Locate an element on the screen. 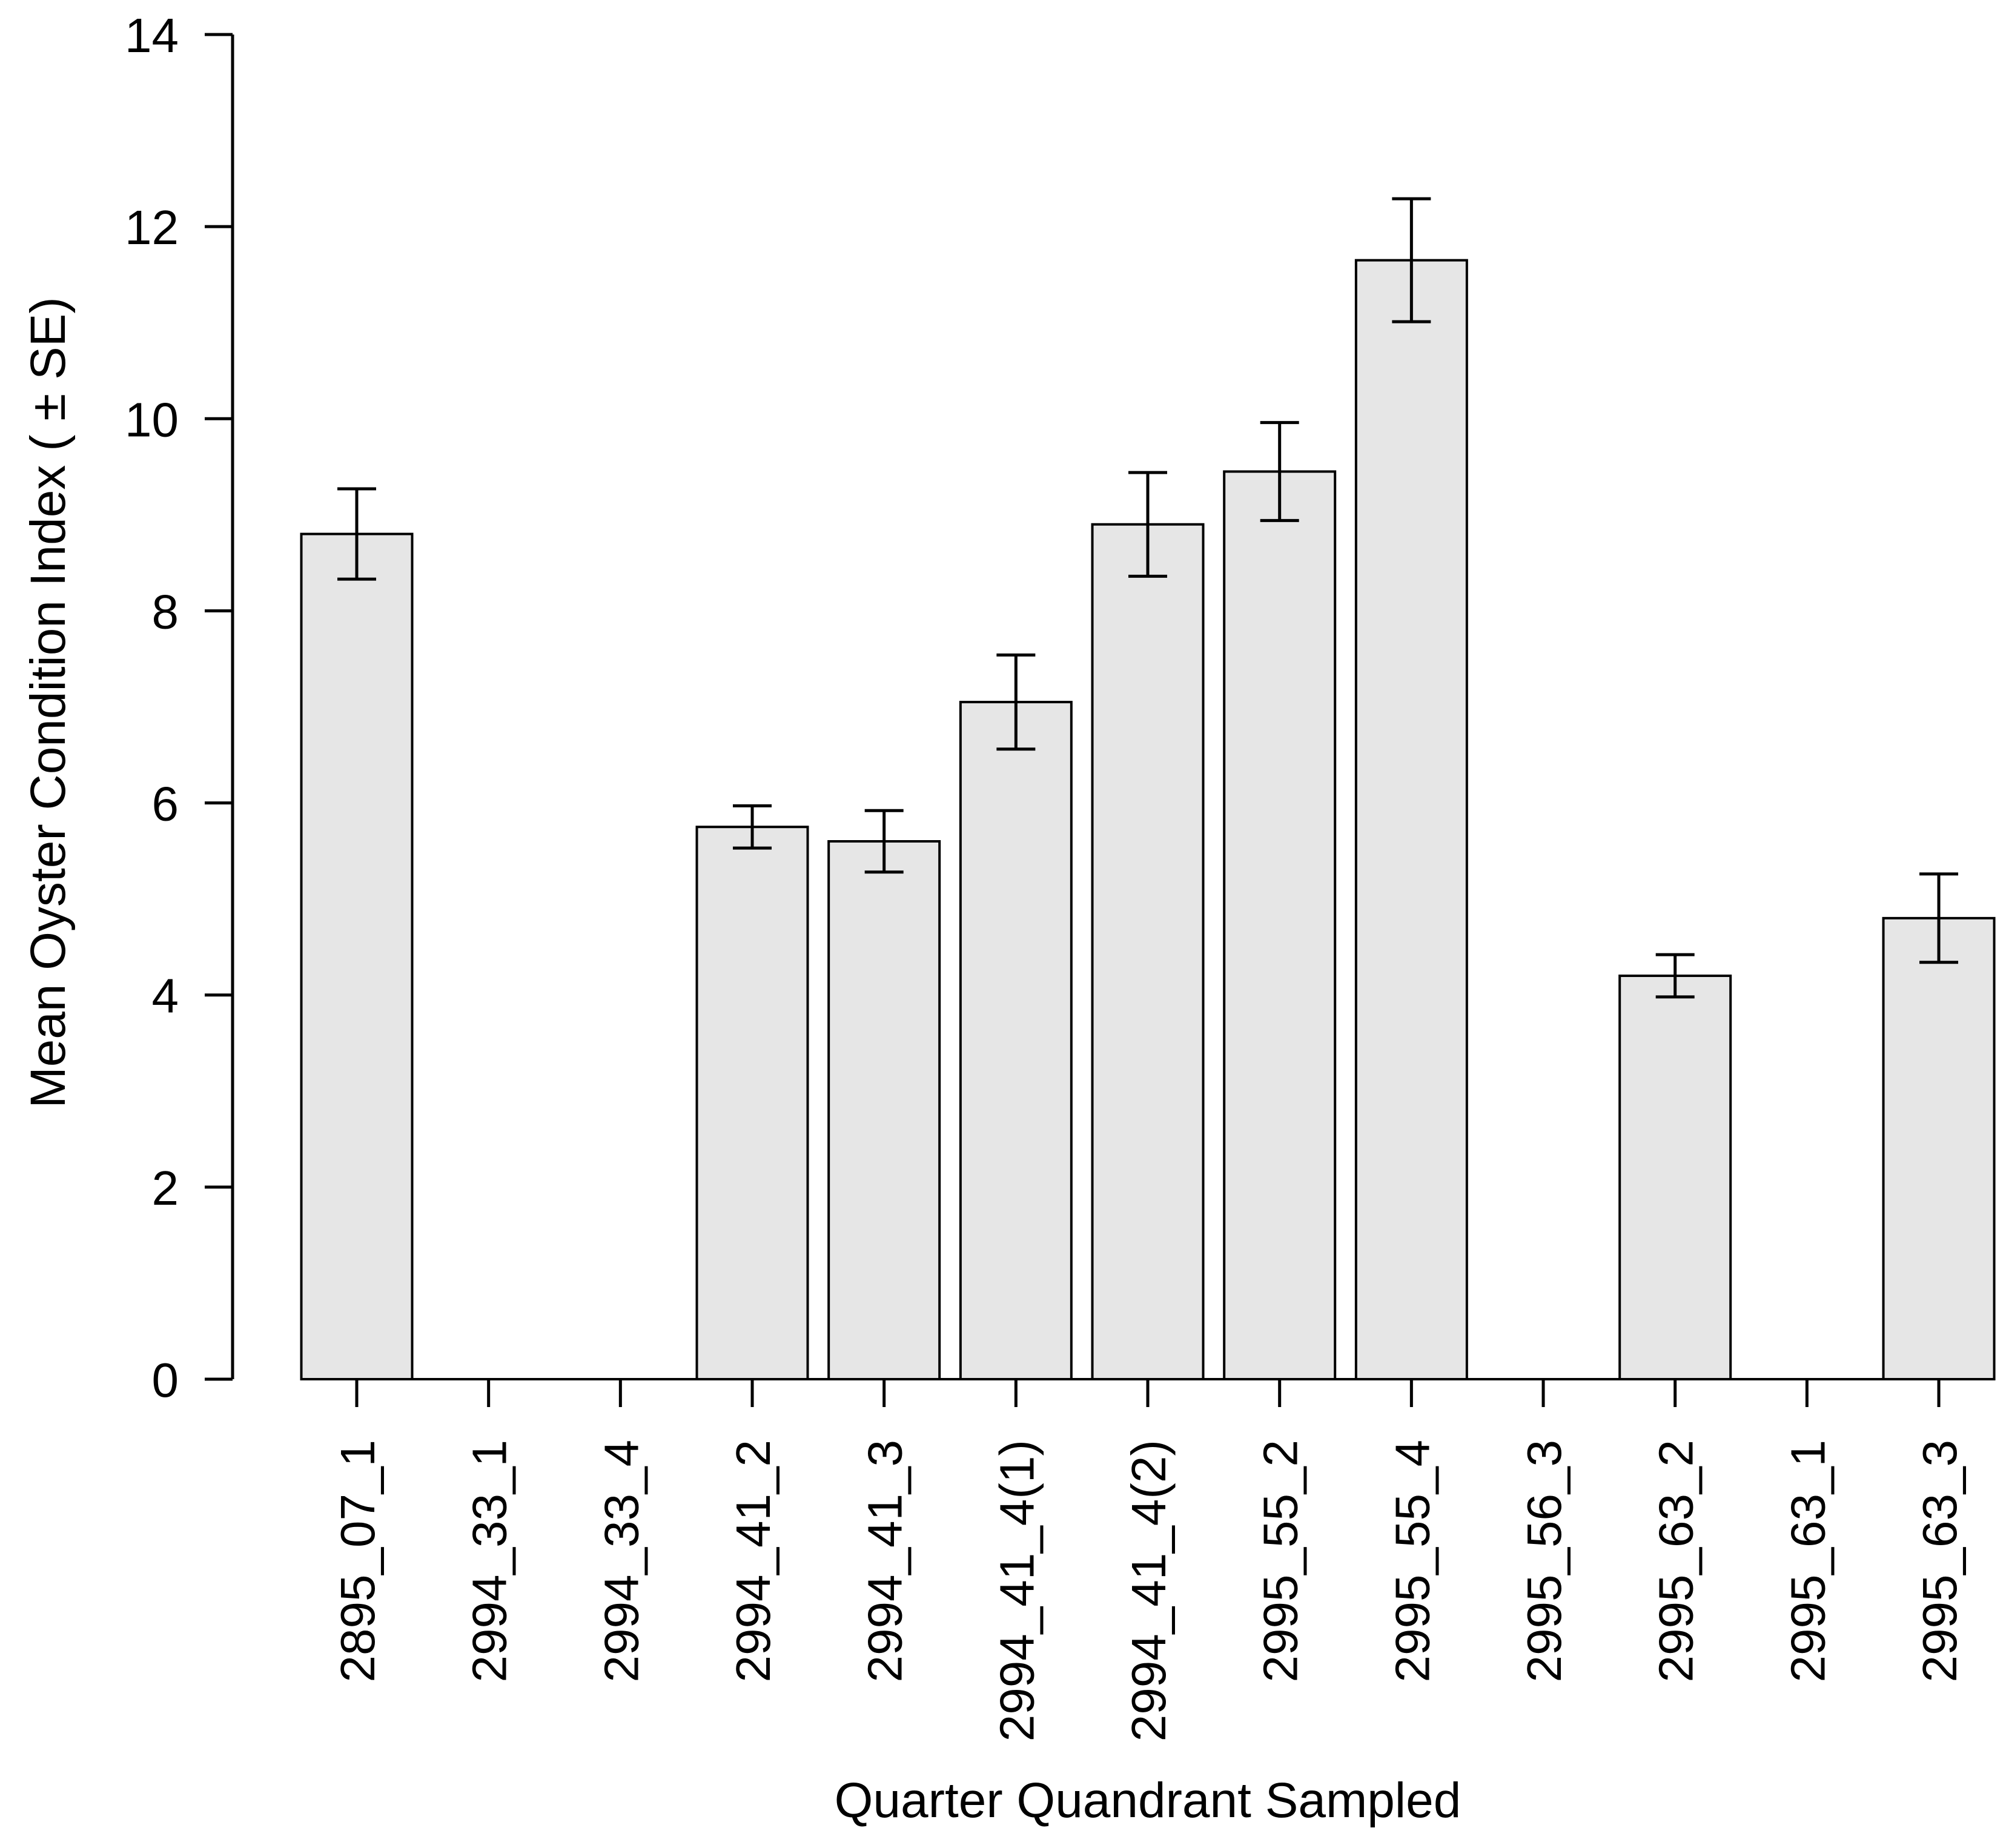 The width and height of the screenshot is (2006, 1848). x-tick-label: 2995_56_3 is located at coordinates (1544, 1561).